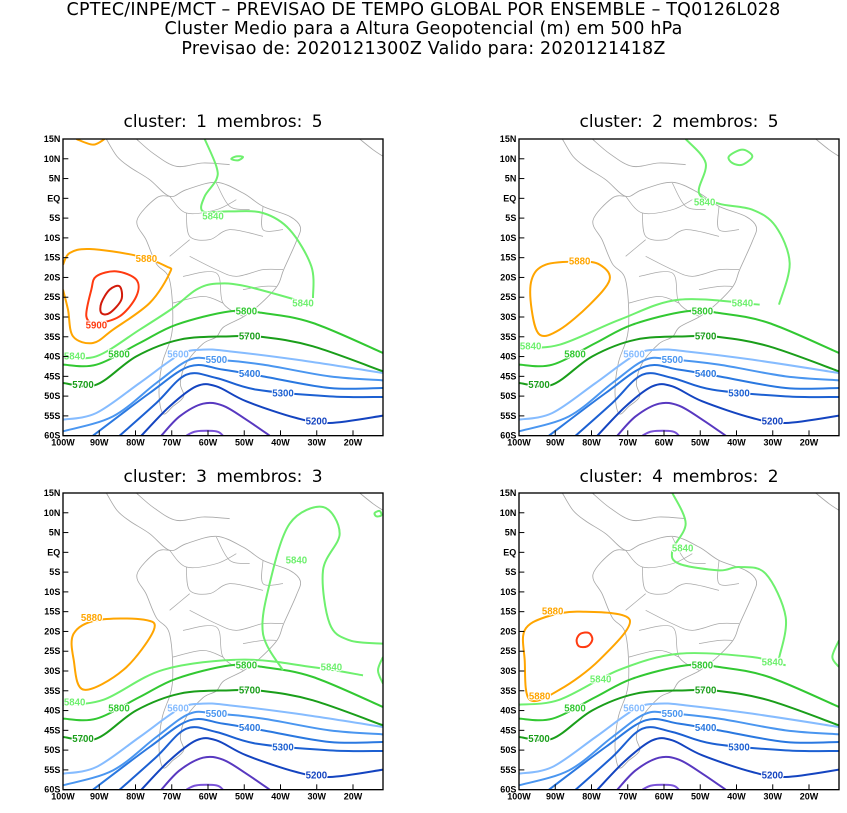 This screenshot has width=847, height=813. Describe the element at coordinates (627, 443) in the screenshot. I see `lon-tick-label: 70W` at that location.